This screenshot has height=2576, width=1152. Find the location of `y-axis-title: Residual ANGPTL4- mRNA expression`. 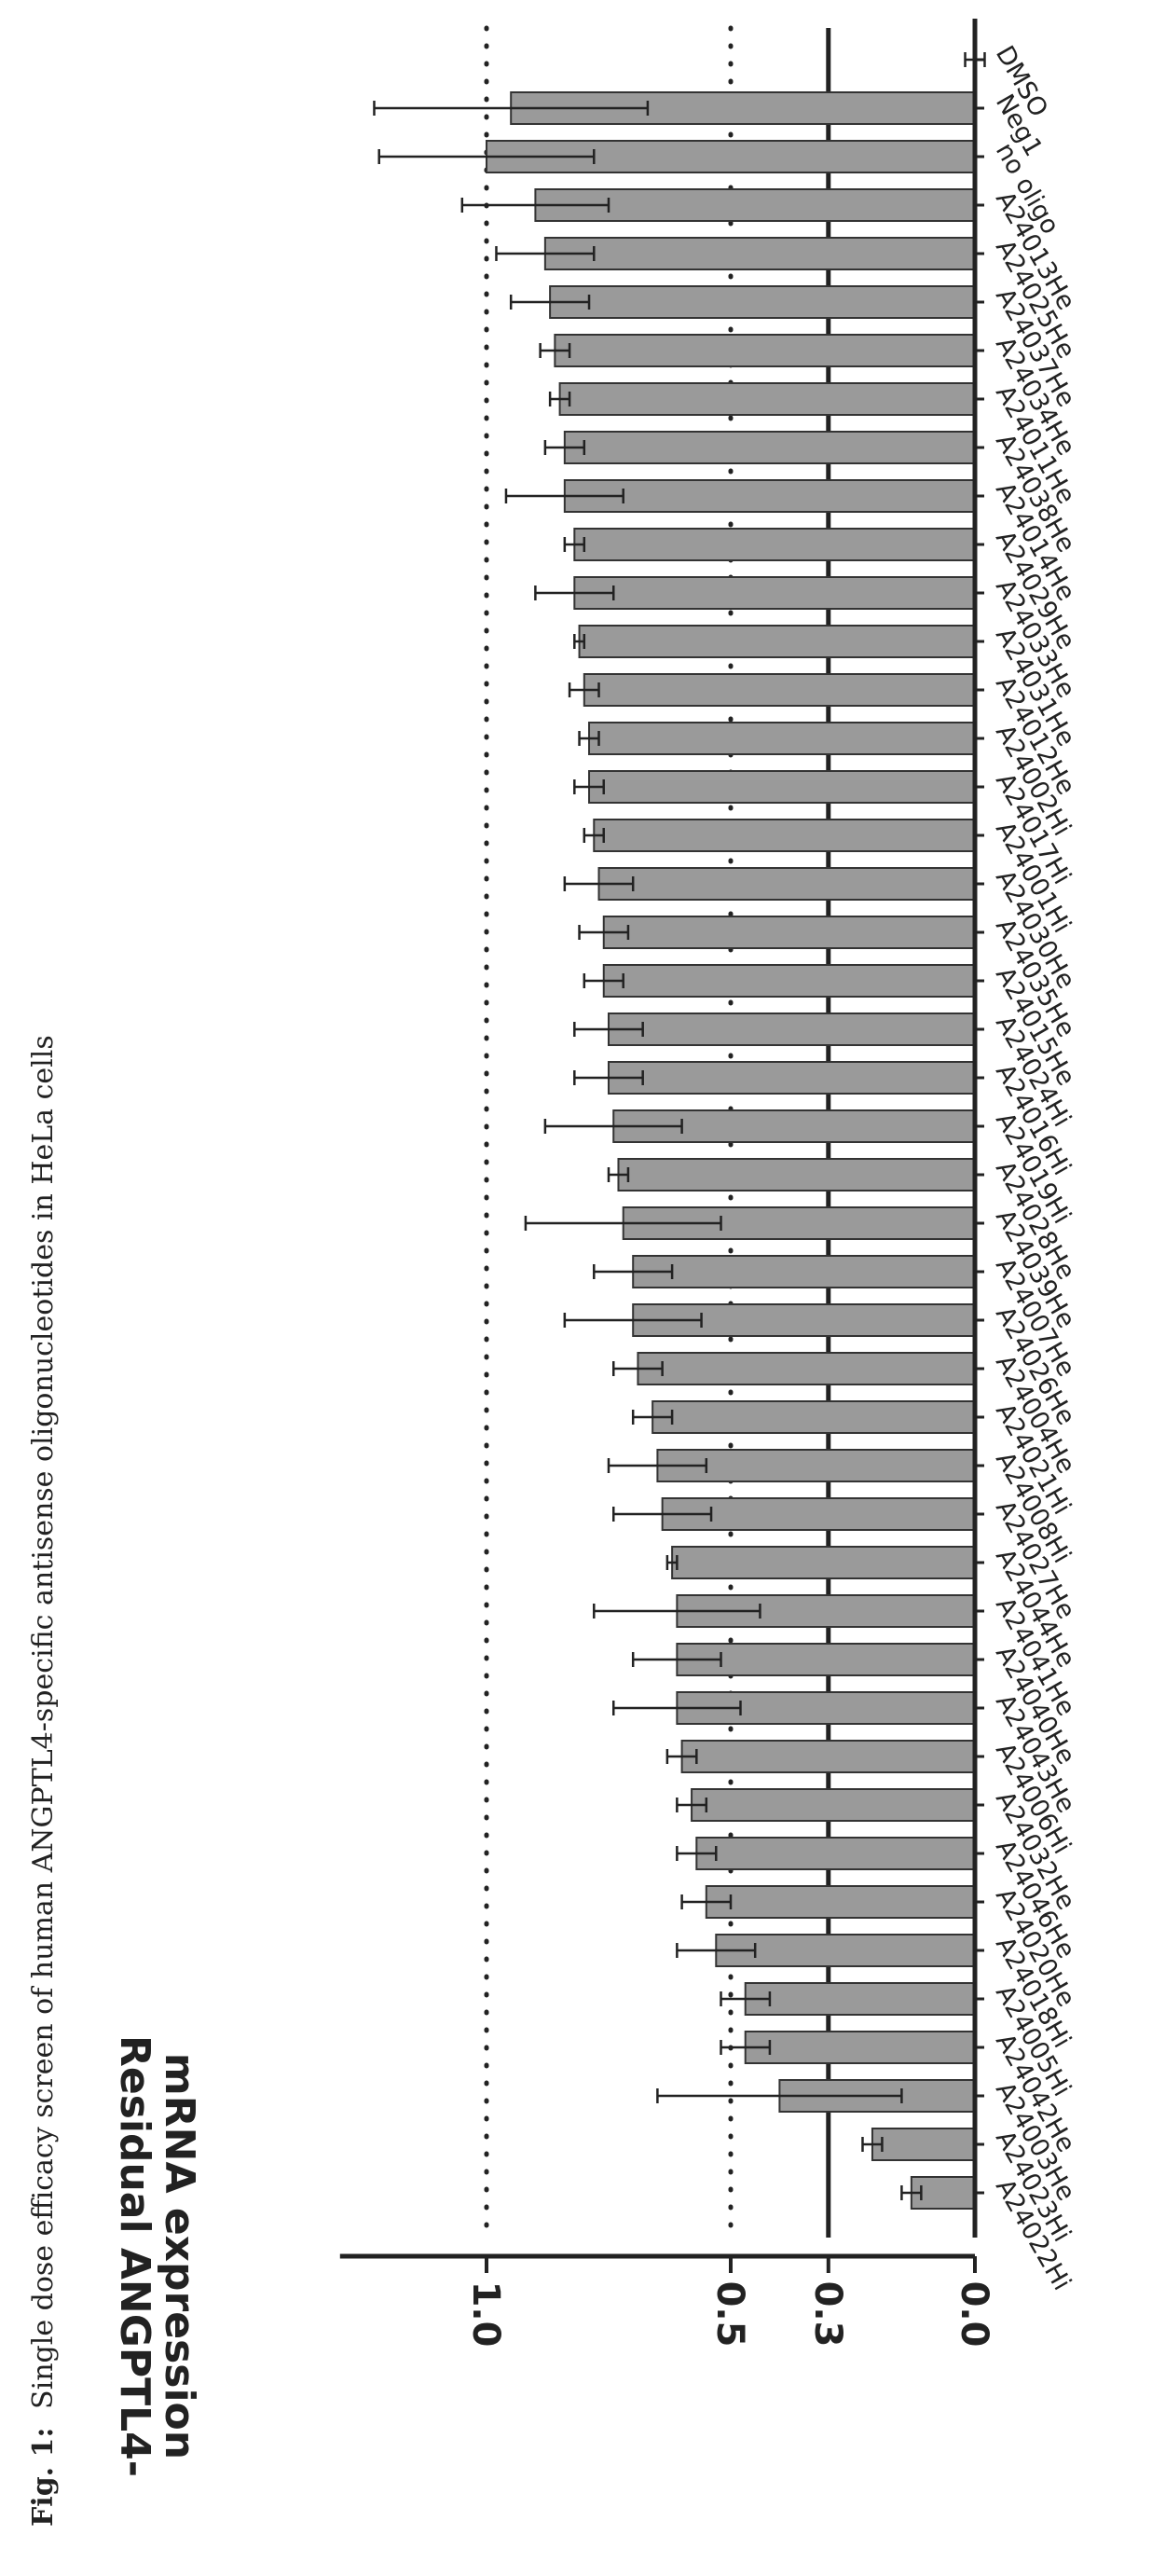

y-axis-title: Residual ANGPTL4- mRNA expression is located at coordinates (157, 2256).